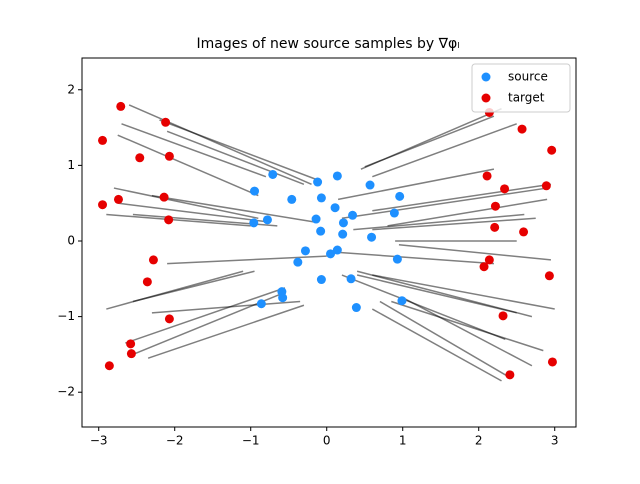 Image resolution: width=640 pixels, height=484 pixels. Describe the element at coordinates (71, 89) in the screenshot. I see `y-tick-label: 2` at that location.